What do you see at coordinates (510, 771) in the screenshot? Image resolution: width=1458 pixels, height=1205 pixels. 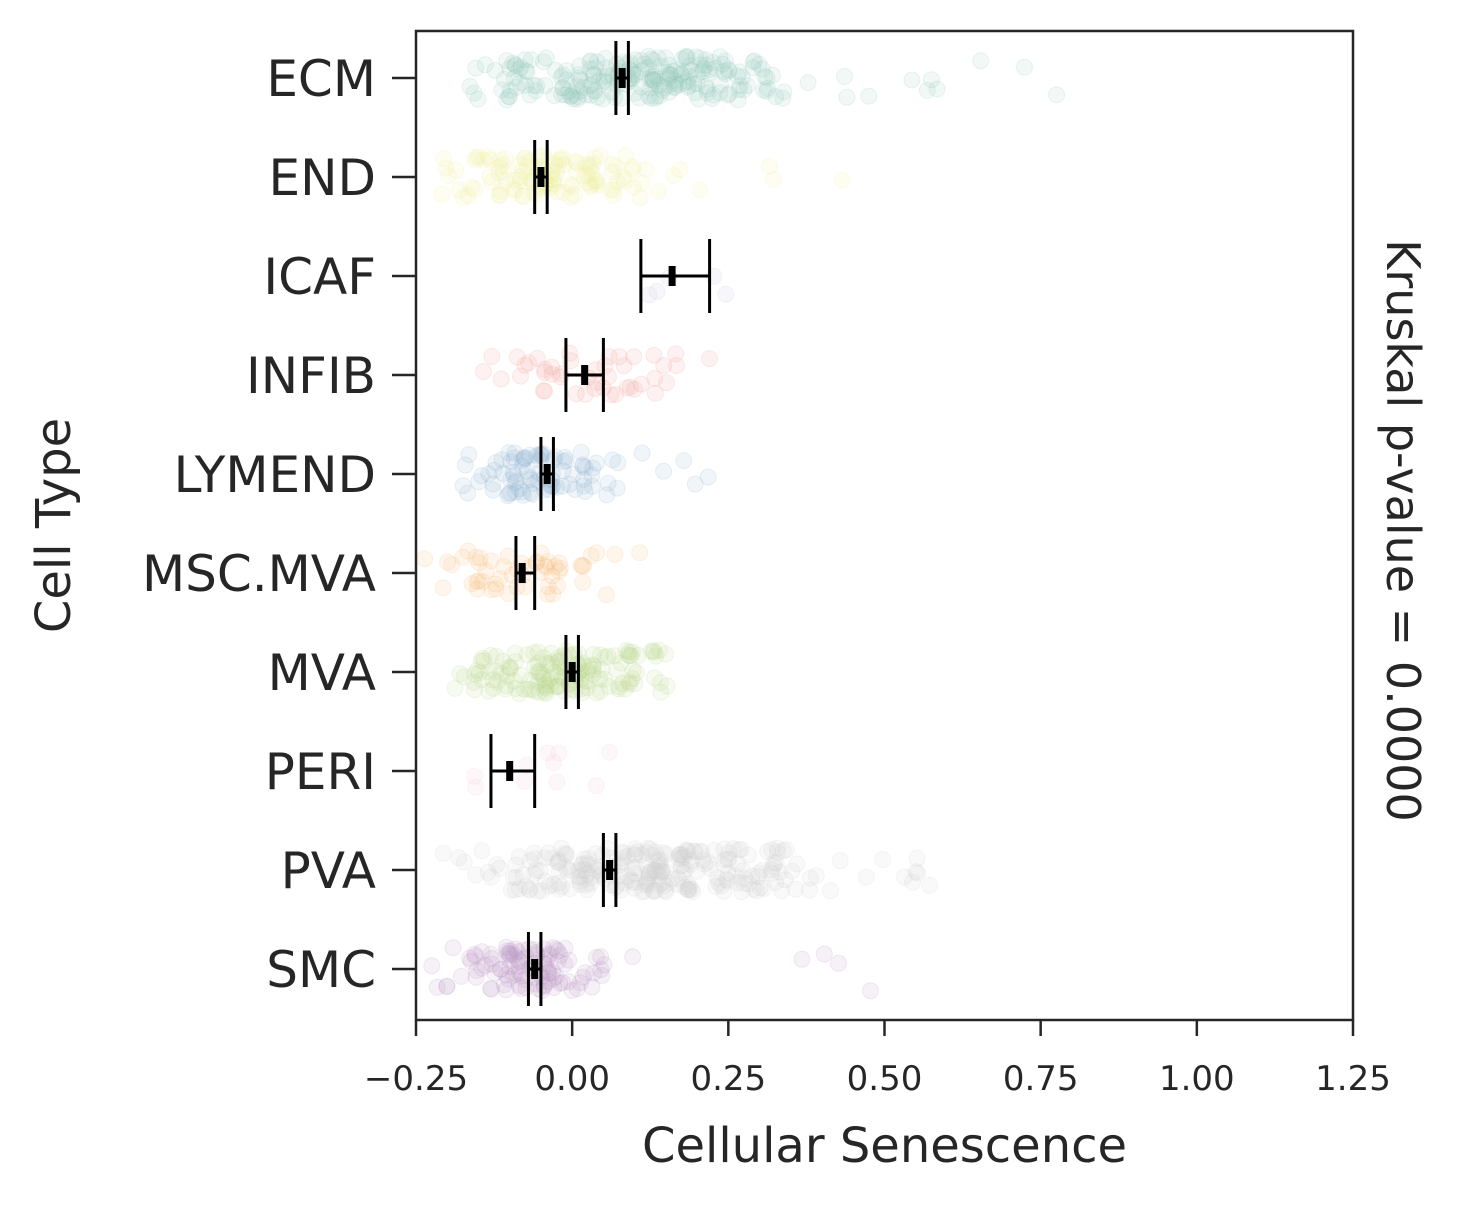 I see `mean-marker-peri` at bounding box center [510, 771].